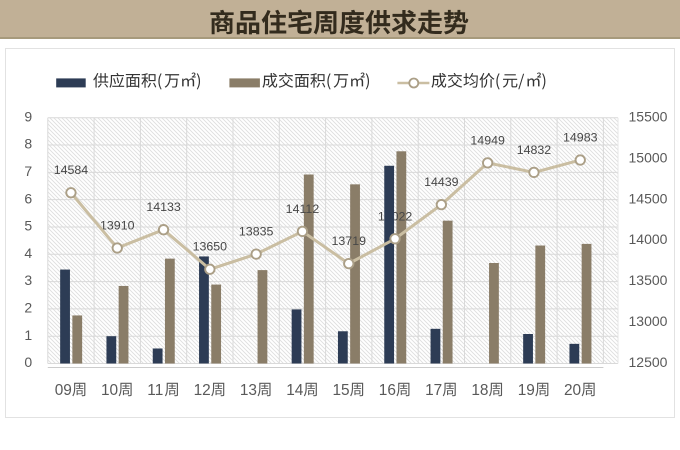 The image size is (680, 450). Describe the element at coordinates (526, 390) in the screenshot. I see `svg-text: 19` at that location.